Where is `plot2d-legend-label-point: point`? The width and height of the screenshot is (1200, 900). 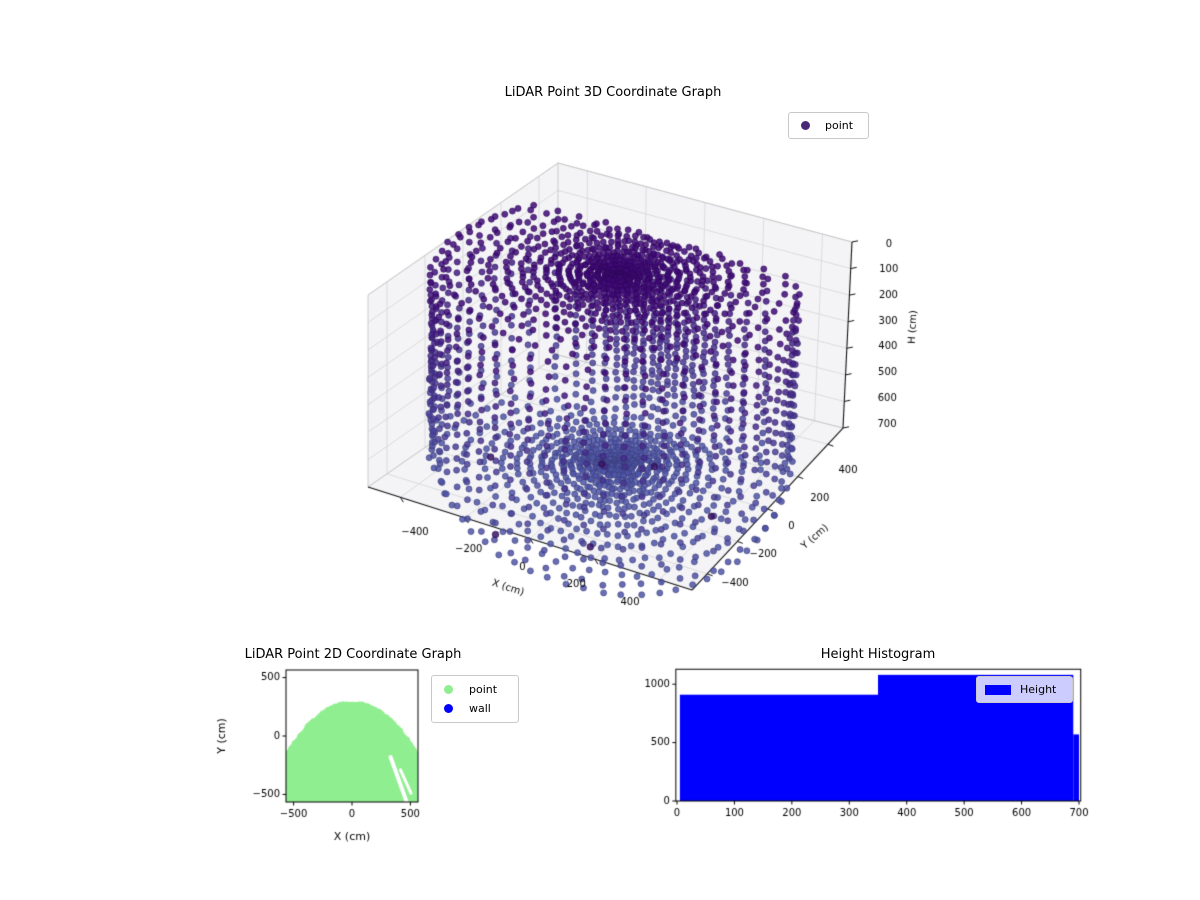
plot2d-legend-label-point: point is located at coordinates (483, 689).